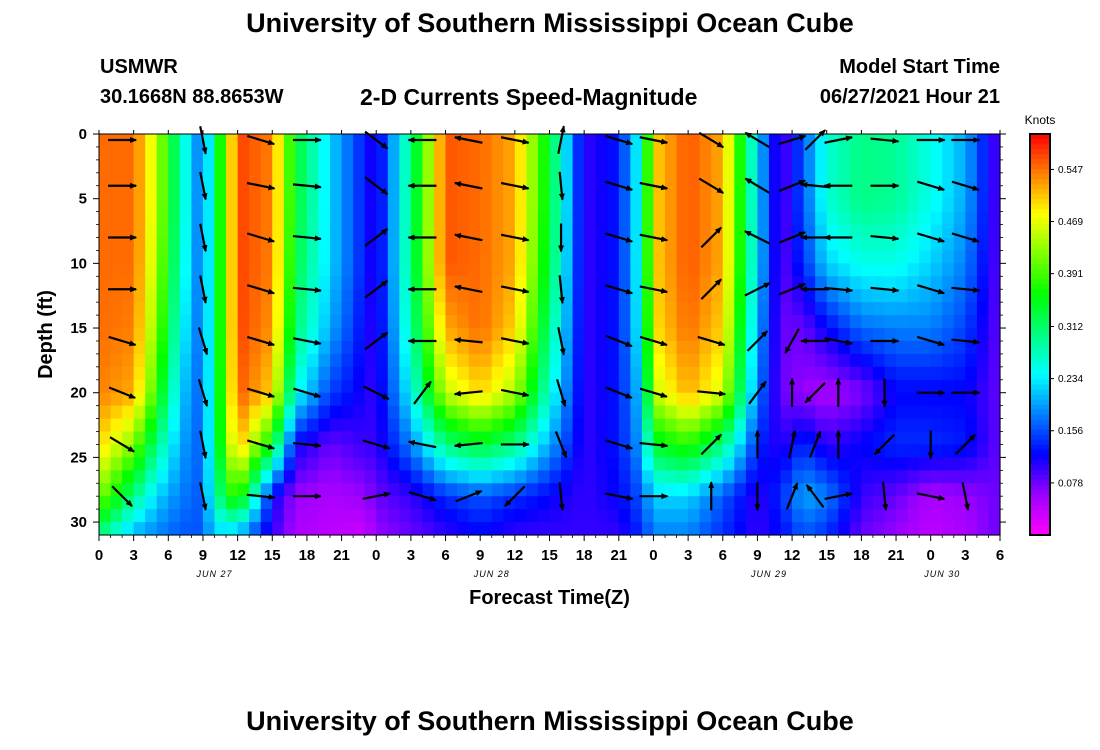 The height and width of the screenshot is (750, 1100). What do you see at coordinates (896, 555) in the screenshot?
I see `x-tick-label: 21` at bounding box center [896, 555].